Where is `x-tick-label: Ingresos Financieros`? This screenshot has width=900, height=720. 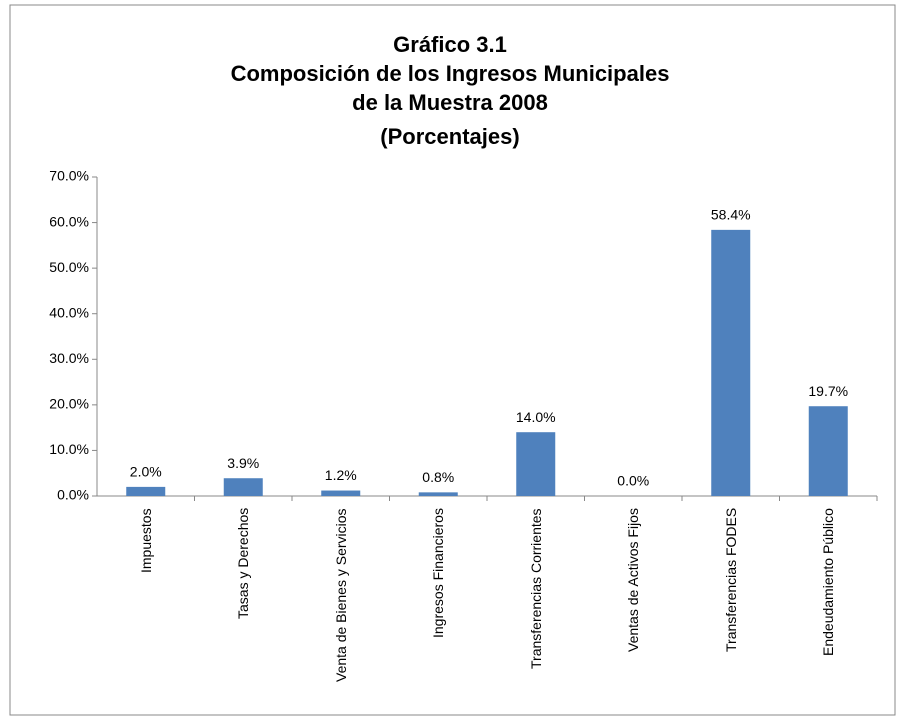 x-tick-label: Ingresos Financieros is located at coordinates (438, 573).